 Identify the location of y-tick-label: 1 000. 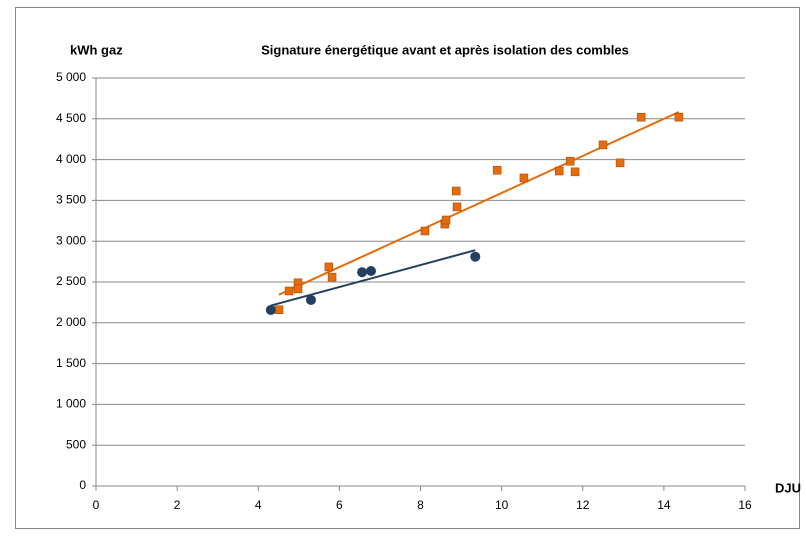
(71, 404).